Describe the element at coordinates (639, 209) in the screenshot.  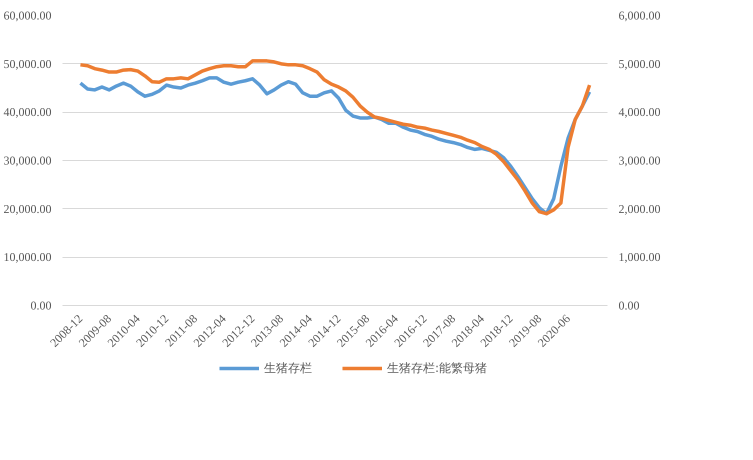
I see `y2-tick-label: 2,000.00` at that location.